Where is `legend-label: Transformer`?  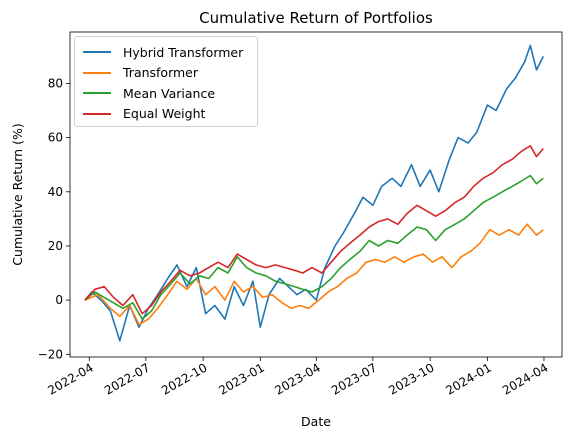 legend-label: Transformer is located at coordinates (161, 72).